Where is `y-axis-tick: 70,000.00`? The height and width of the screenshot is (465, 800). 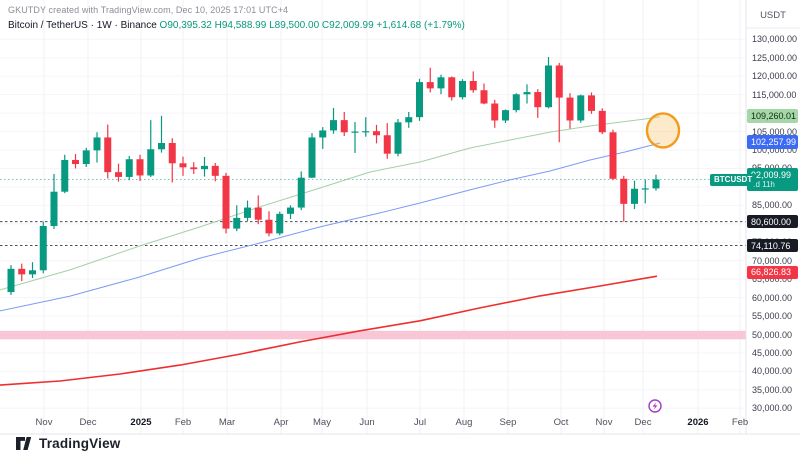
y-axis-tick: 70,000.00 is located at coordinates (772, 260).